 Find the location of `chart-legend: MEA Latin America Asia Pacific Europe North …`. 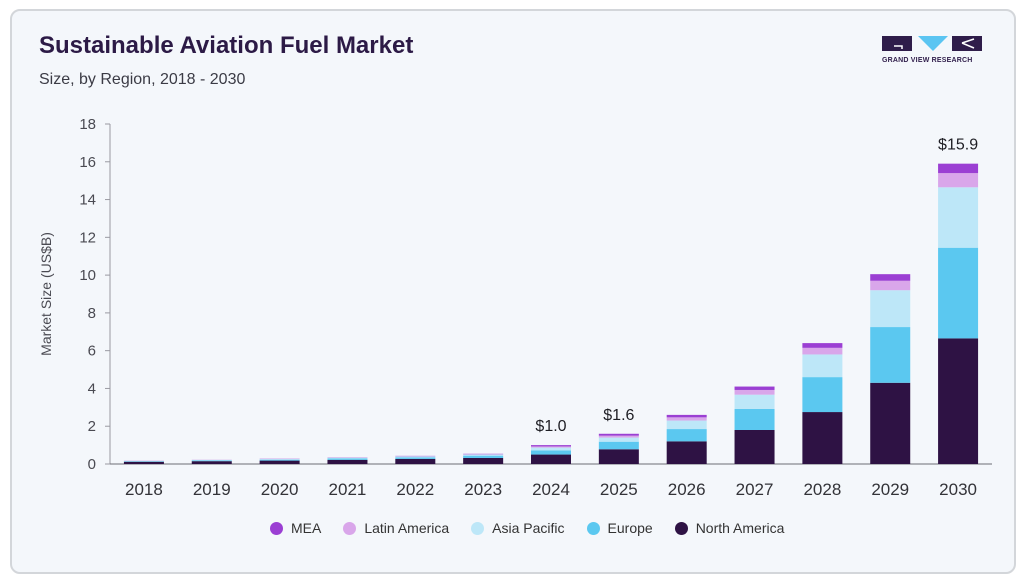

chart-legend: MEA Latin America Asia Pacific Europe North … is located at coordinates (538, 528).